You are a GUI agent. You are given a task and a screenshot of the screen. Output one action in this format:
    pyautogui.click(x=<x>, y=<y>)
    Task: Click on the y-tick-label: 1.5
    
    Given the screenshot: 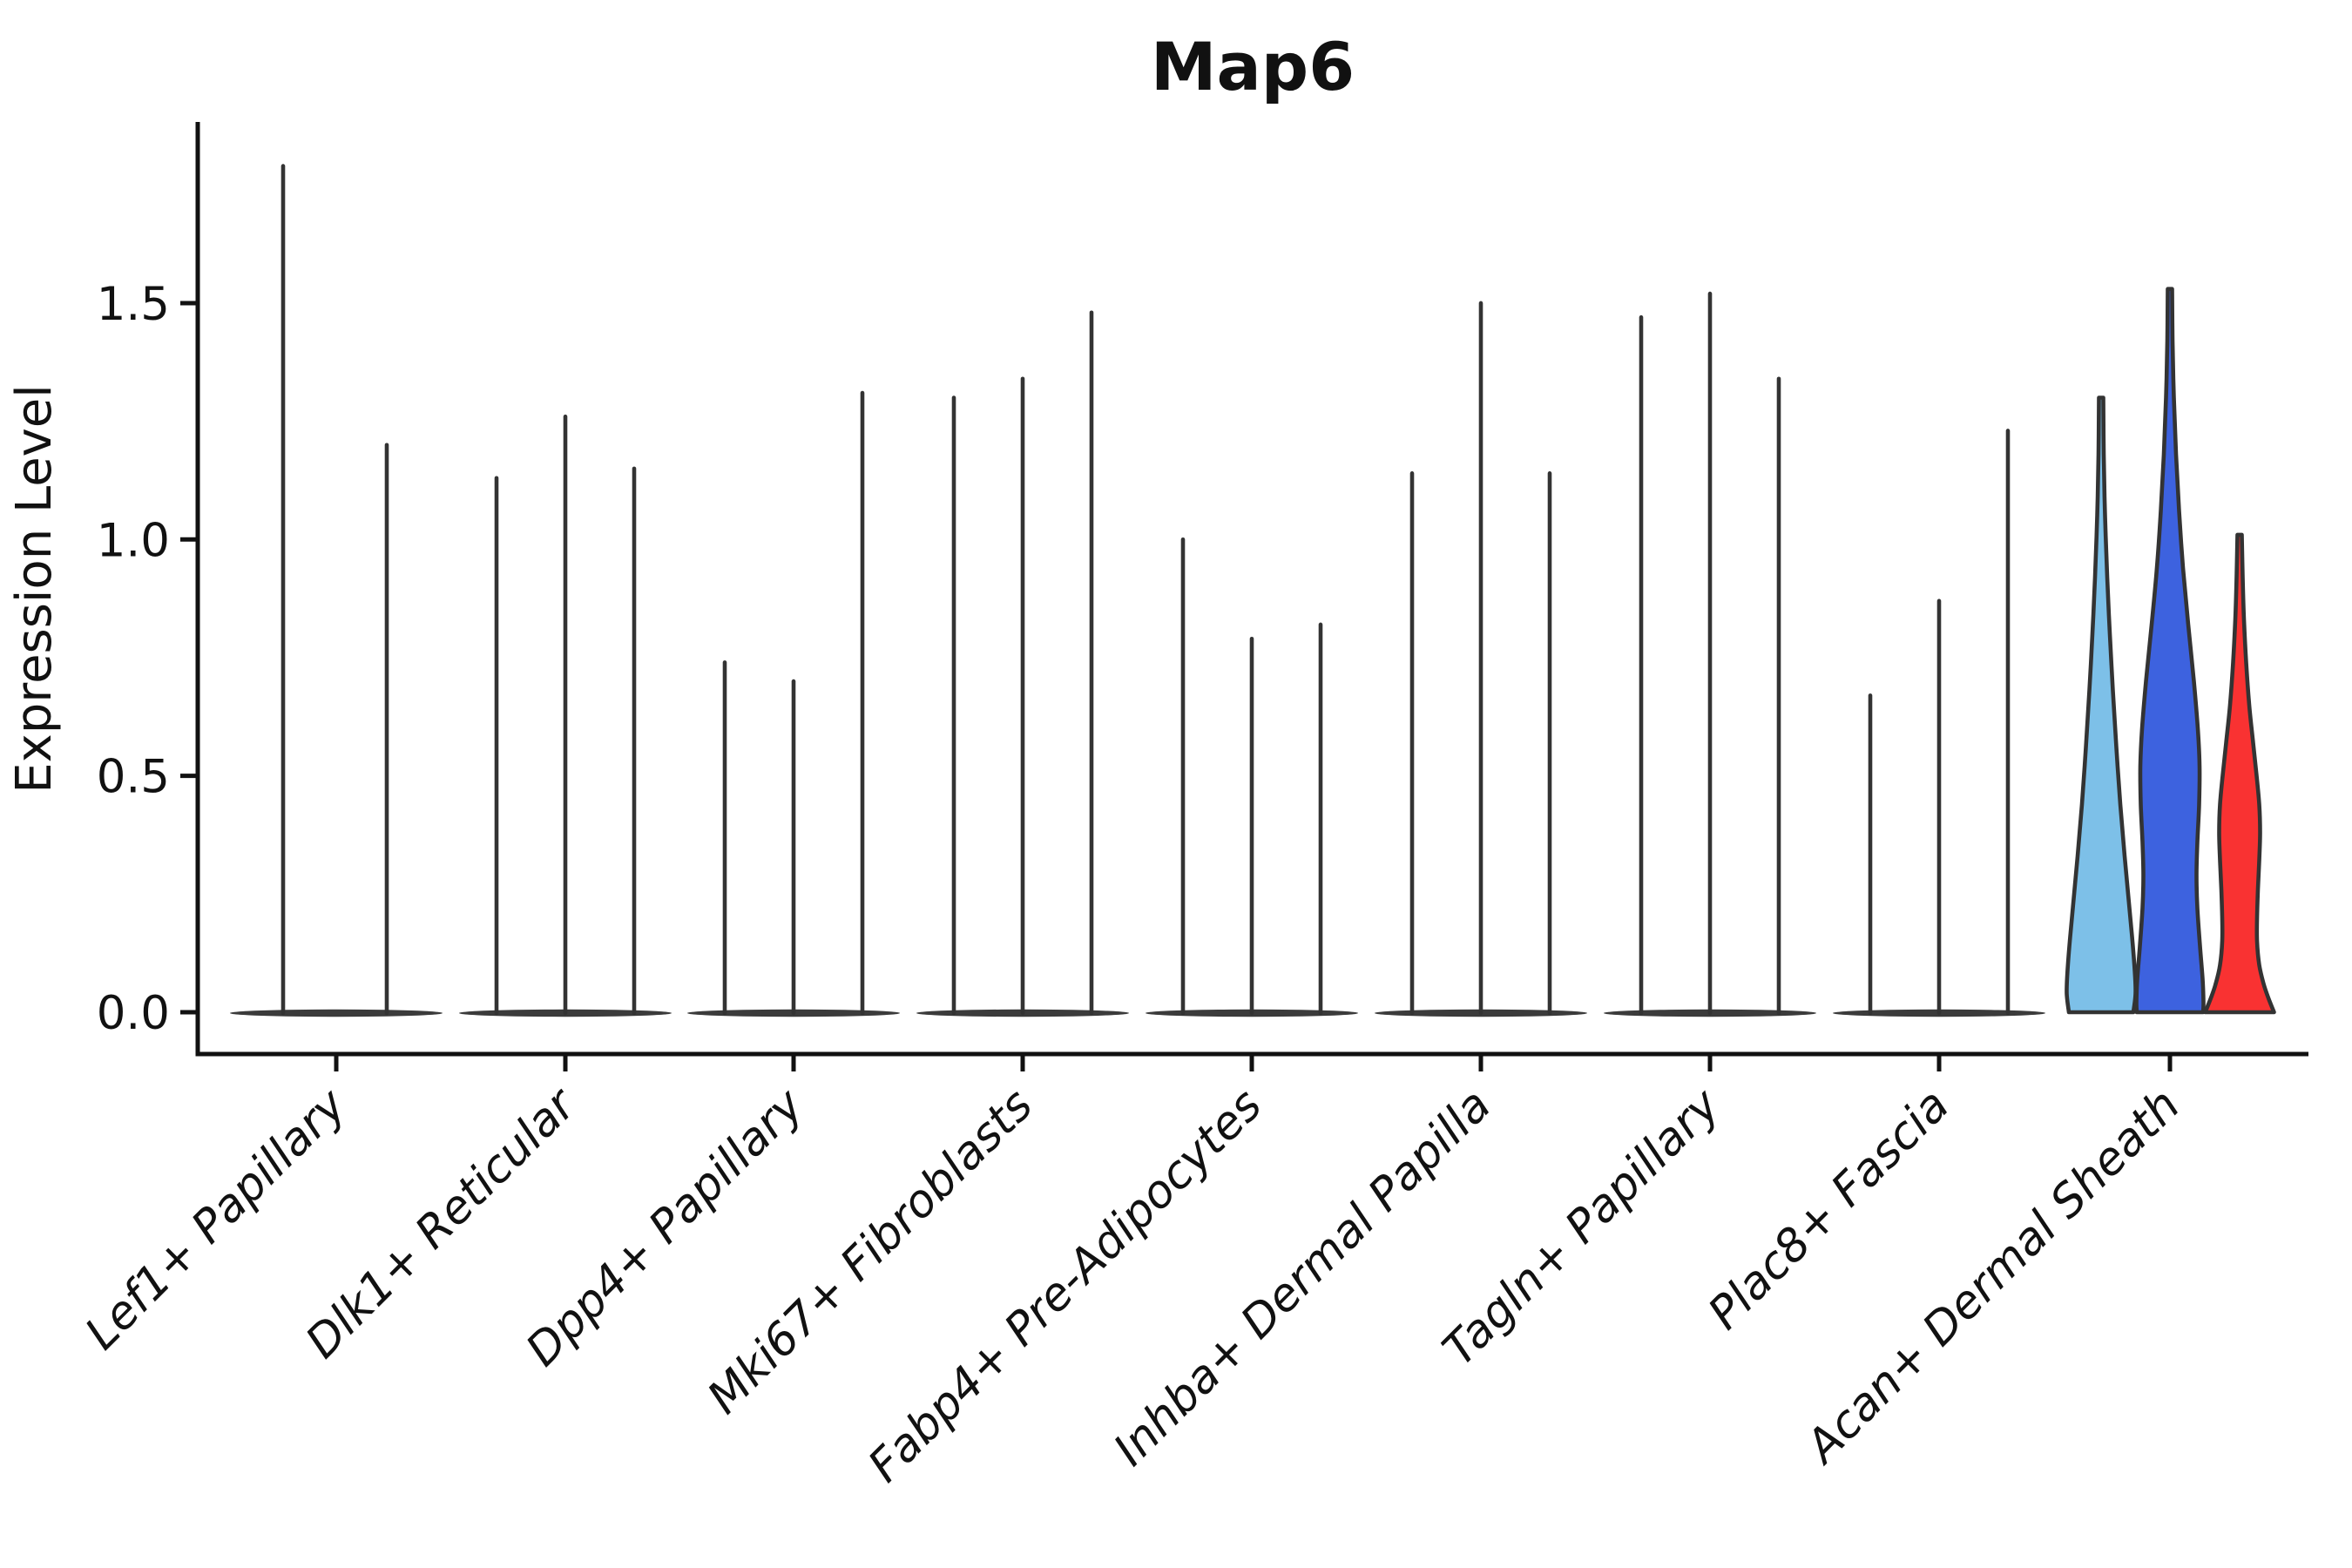 What is the action you would take?
    pyautogui.click(x=134, y=304)
    